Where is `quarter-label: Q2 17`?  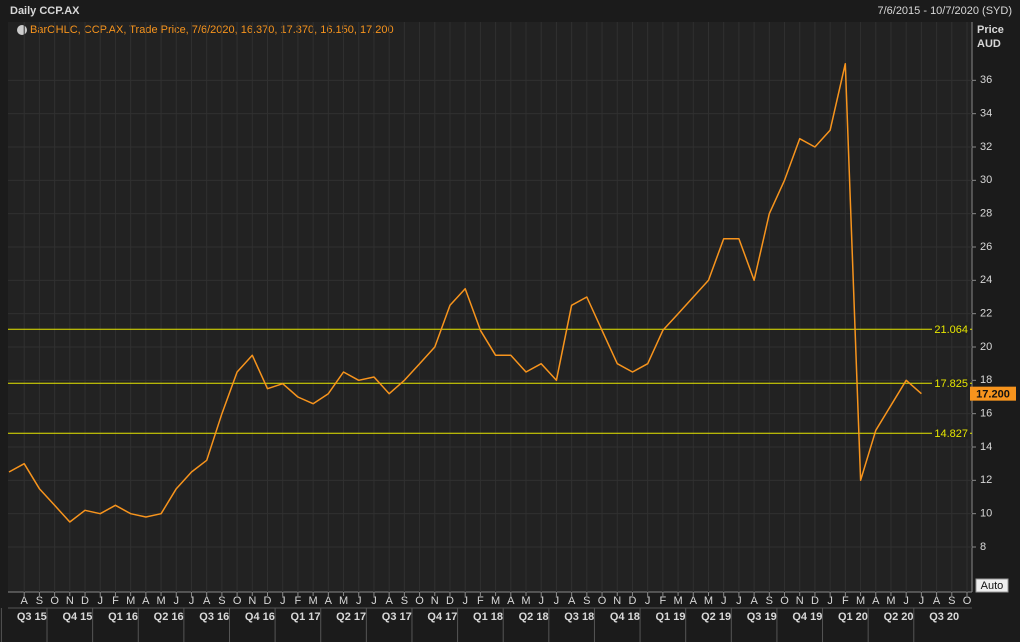
quarter-label: Q2 17 is located at coordinates (351, 617).